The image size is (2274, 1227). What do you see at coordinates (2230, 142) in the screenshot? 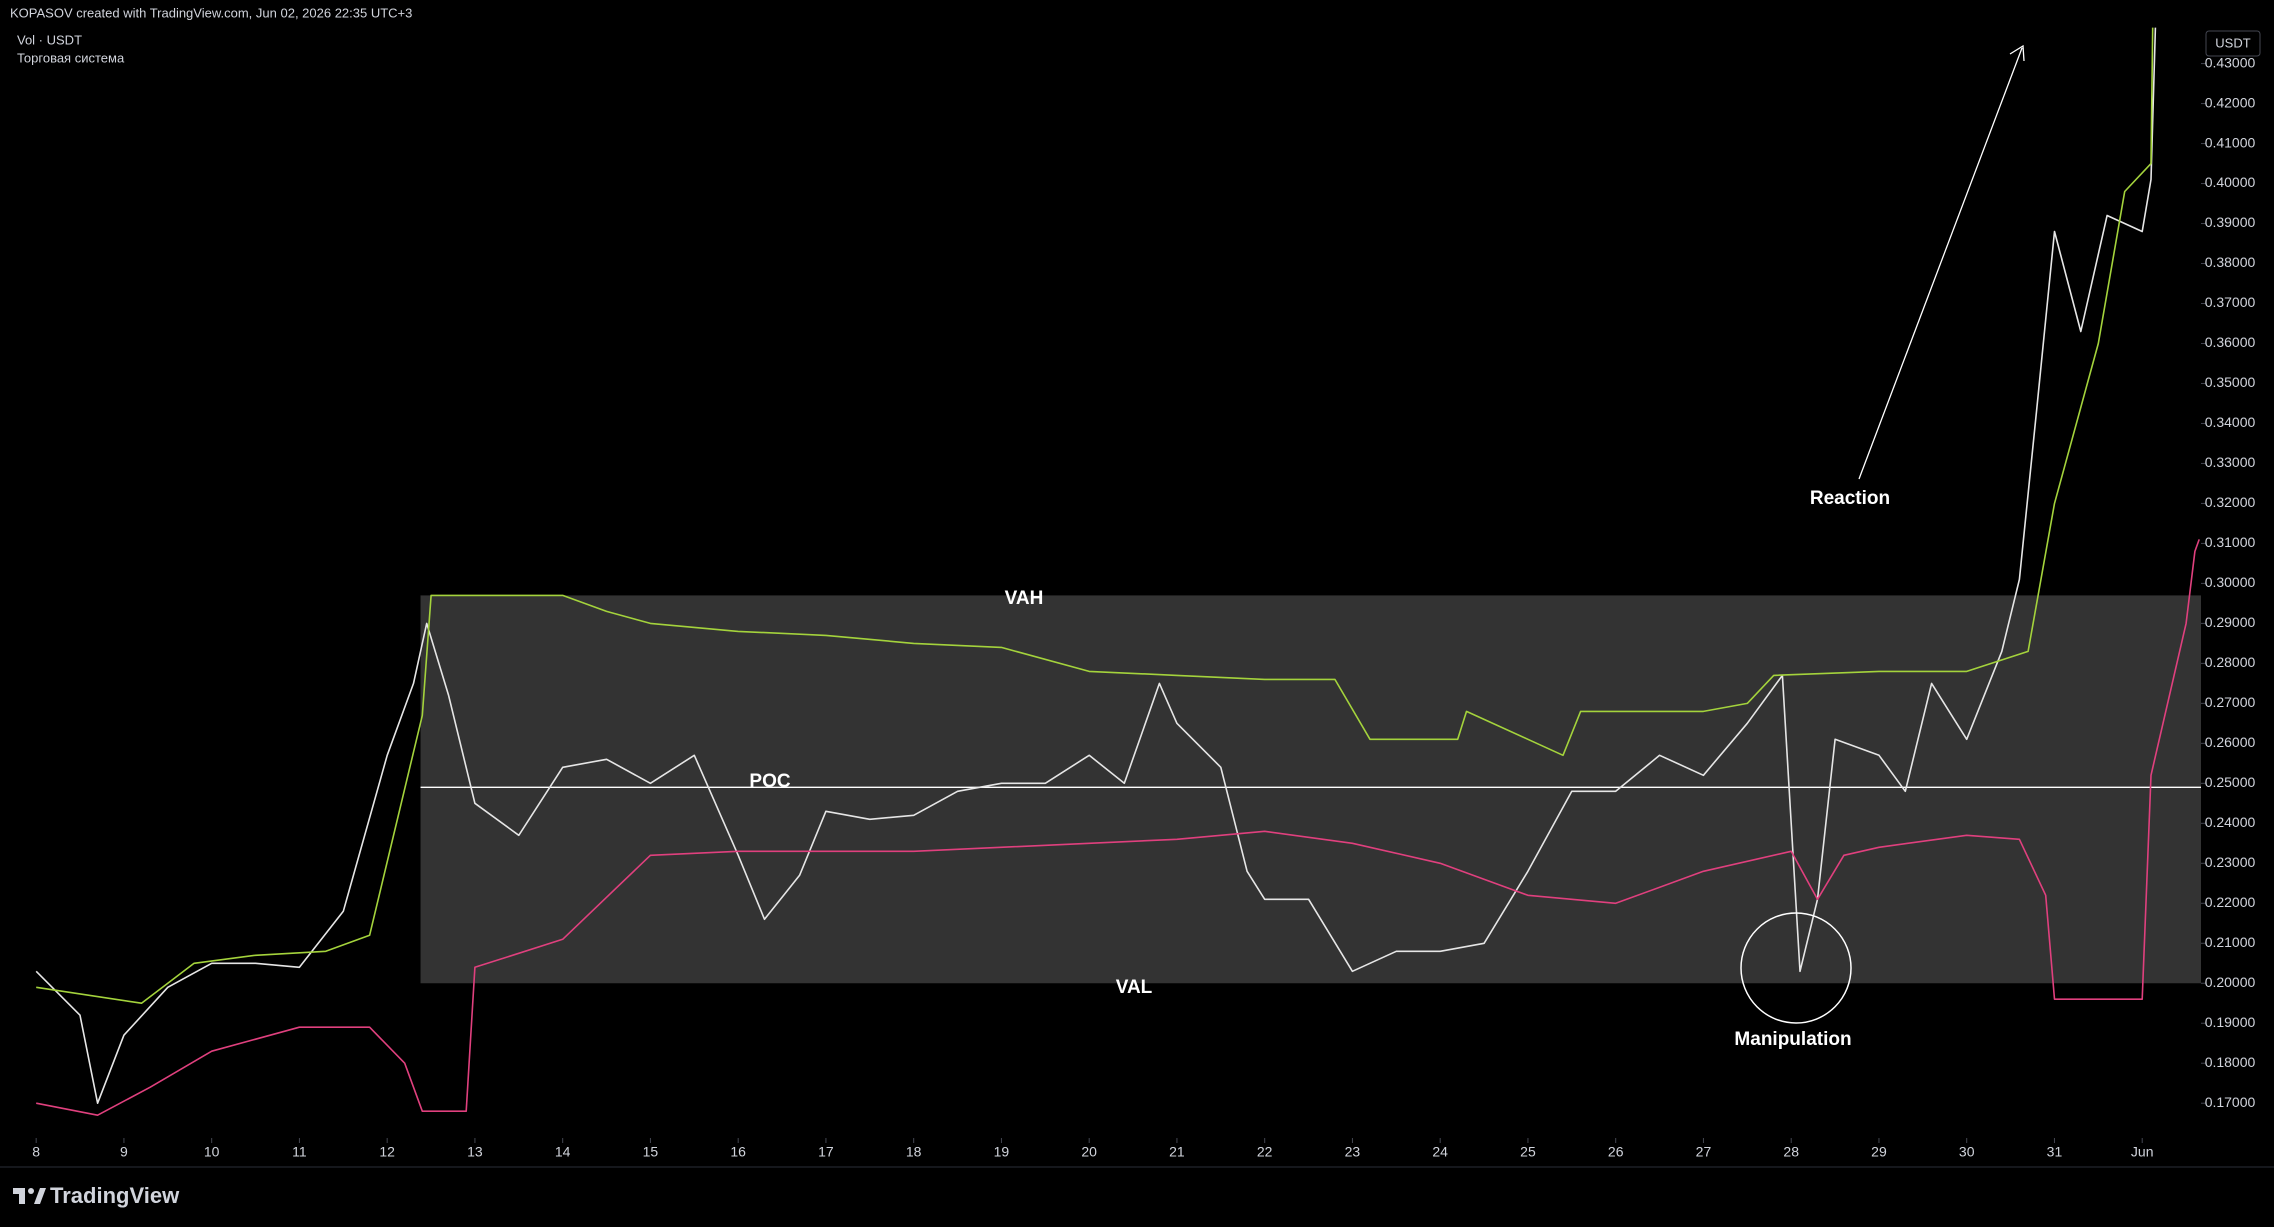
I see `y-tick-label: 0.41000` at bounding box center [2230, 142].